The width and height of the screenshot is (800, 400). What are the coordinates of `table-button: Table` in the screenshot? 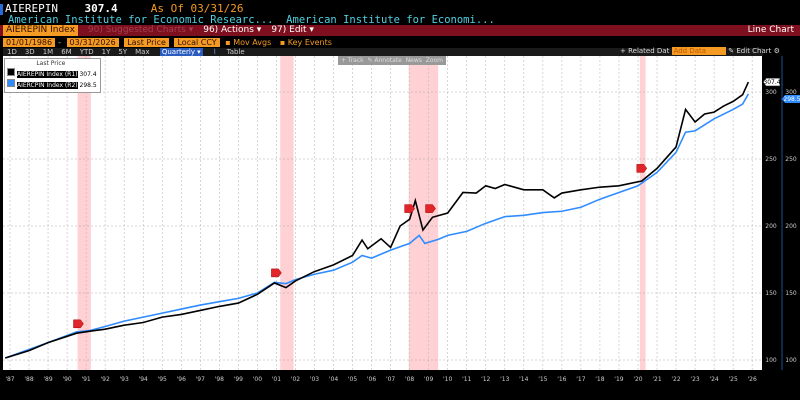 It's located at (235, 52).